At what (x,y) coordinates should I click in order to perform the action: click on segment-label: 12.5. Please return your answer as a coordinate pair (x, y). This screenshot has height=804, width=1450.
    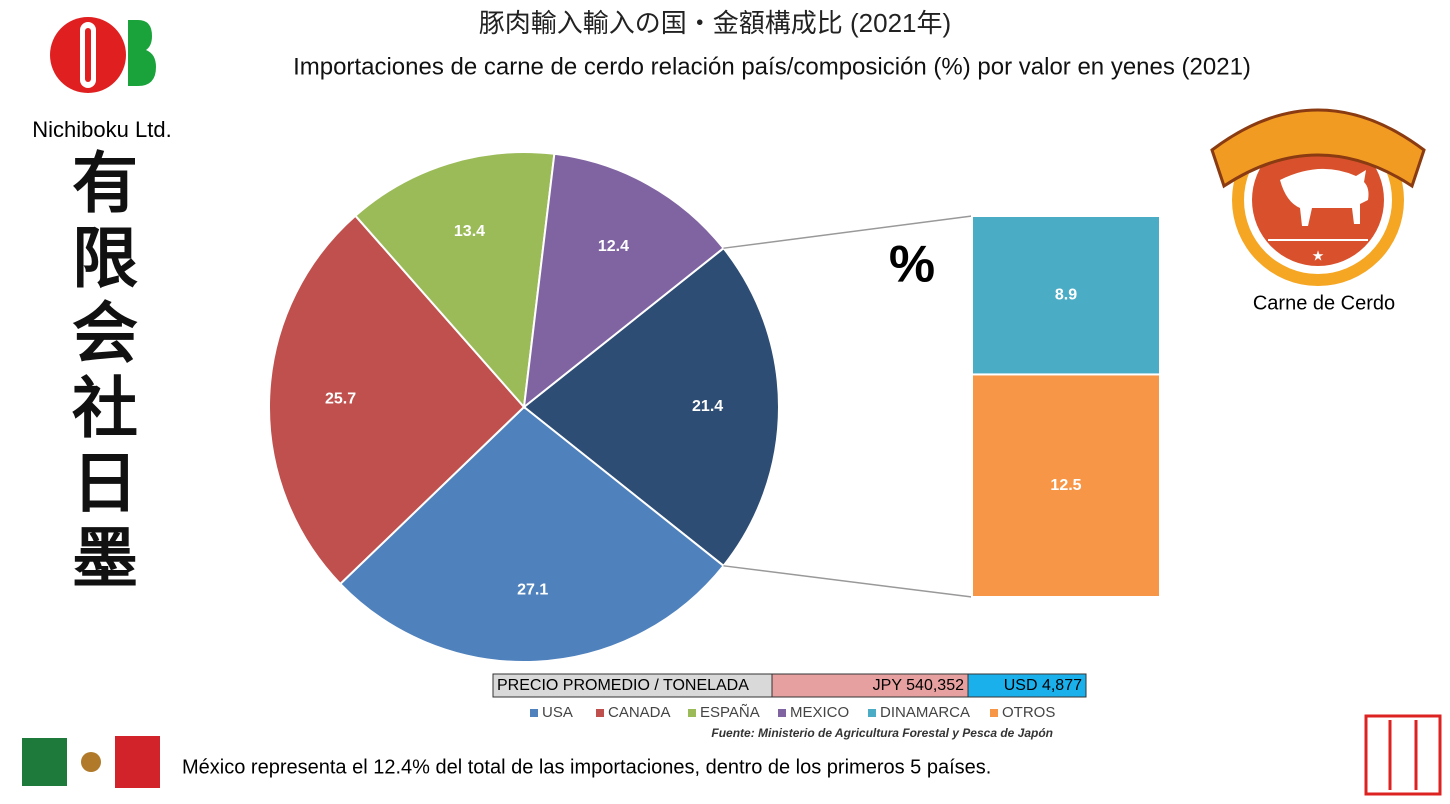
    Looking at the image, I should click on (1065, 485).